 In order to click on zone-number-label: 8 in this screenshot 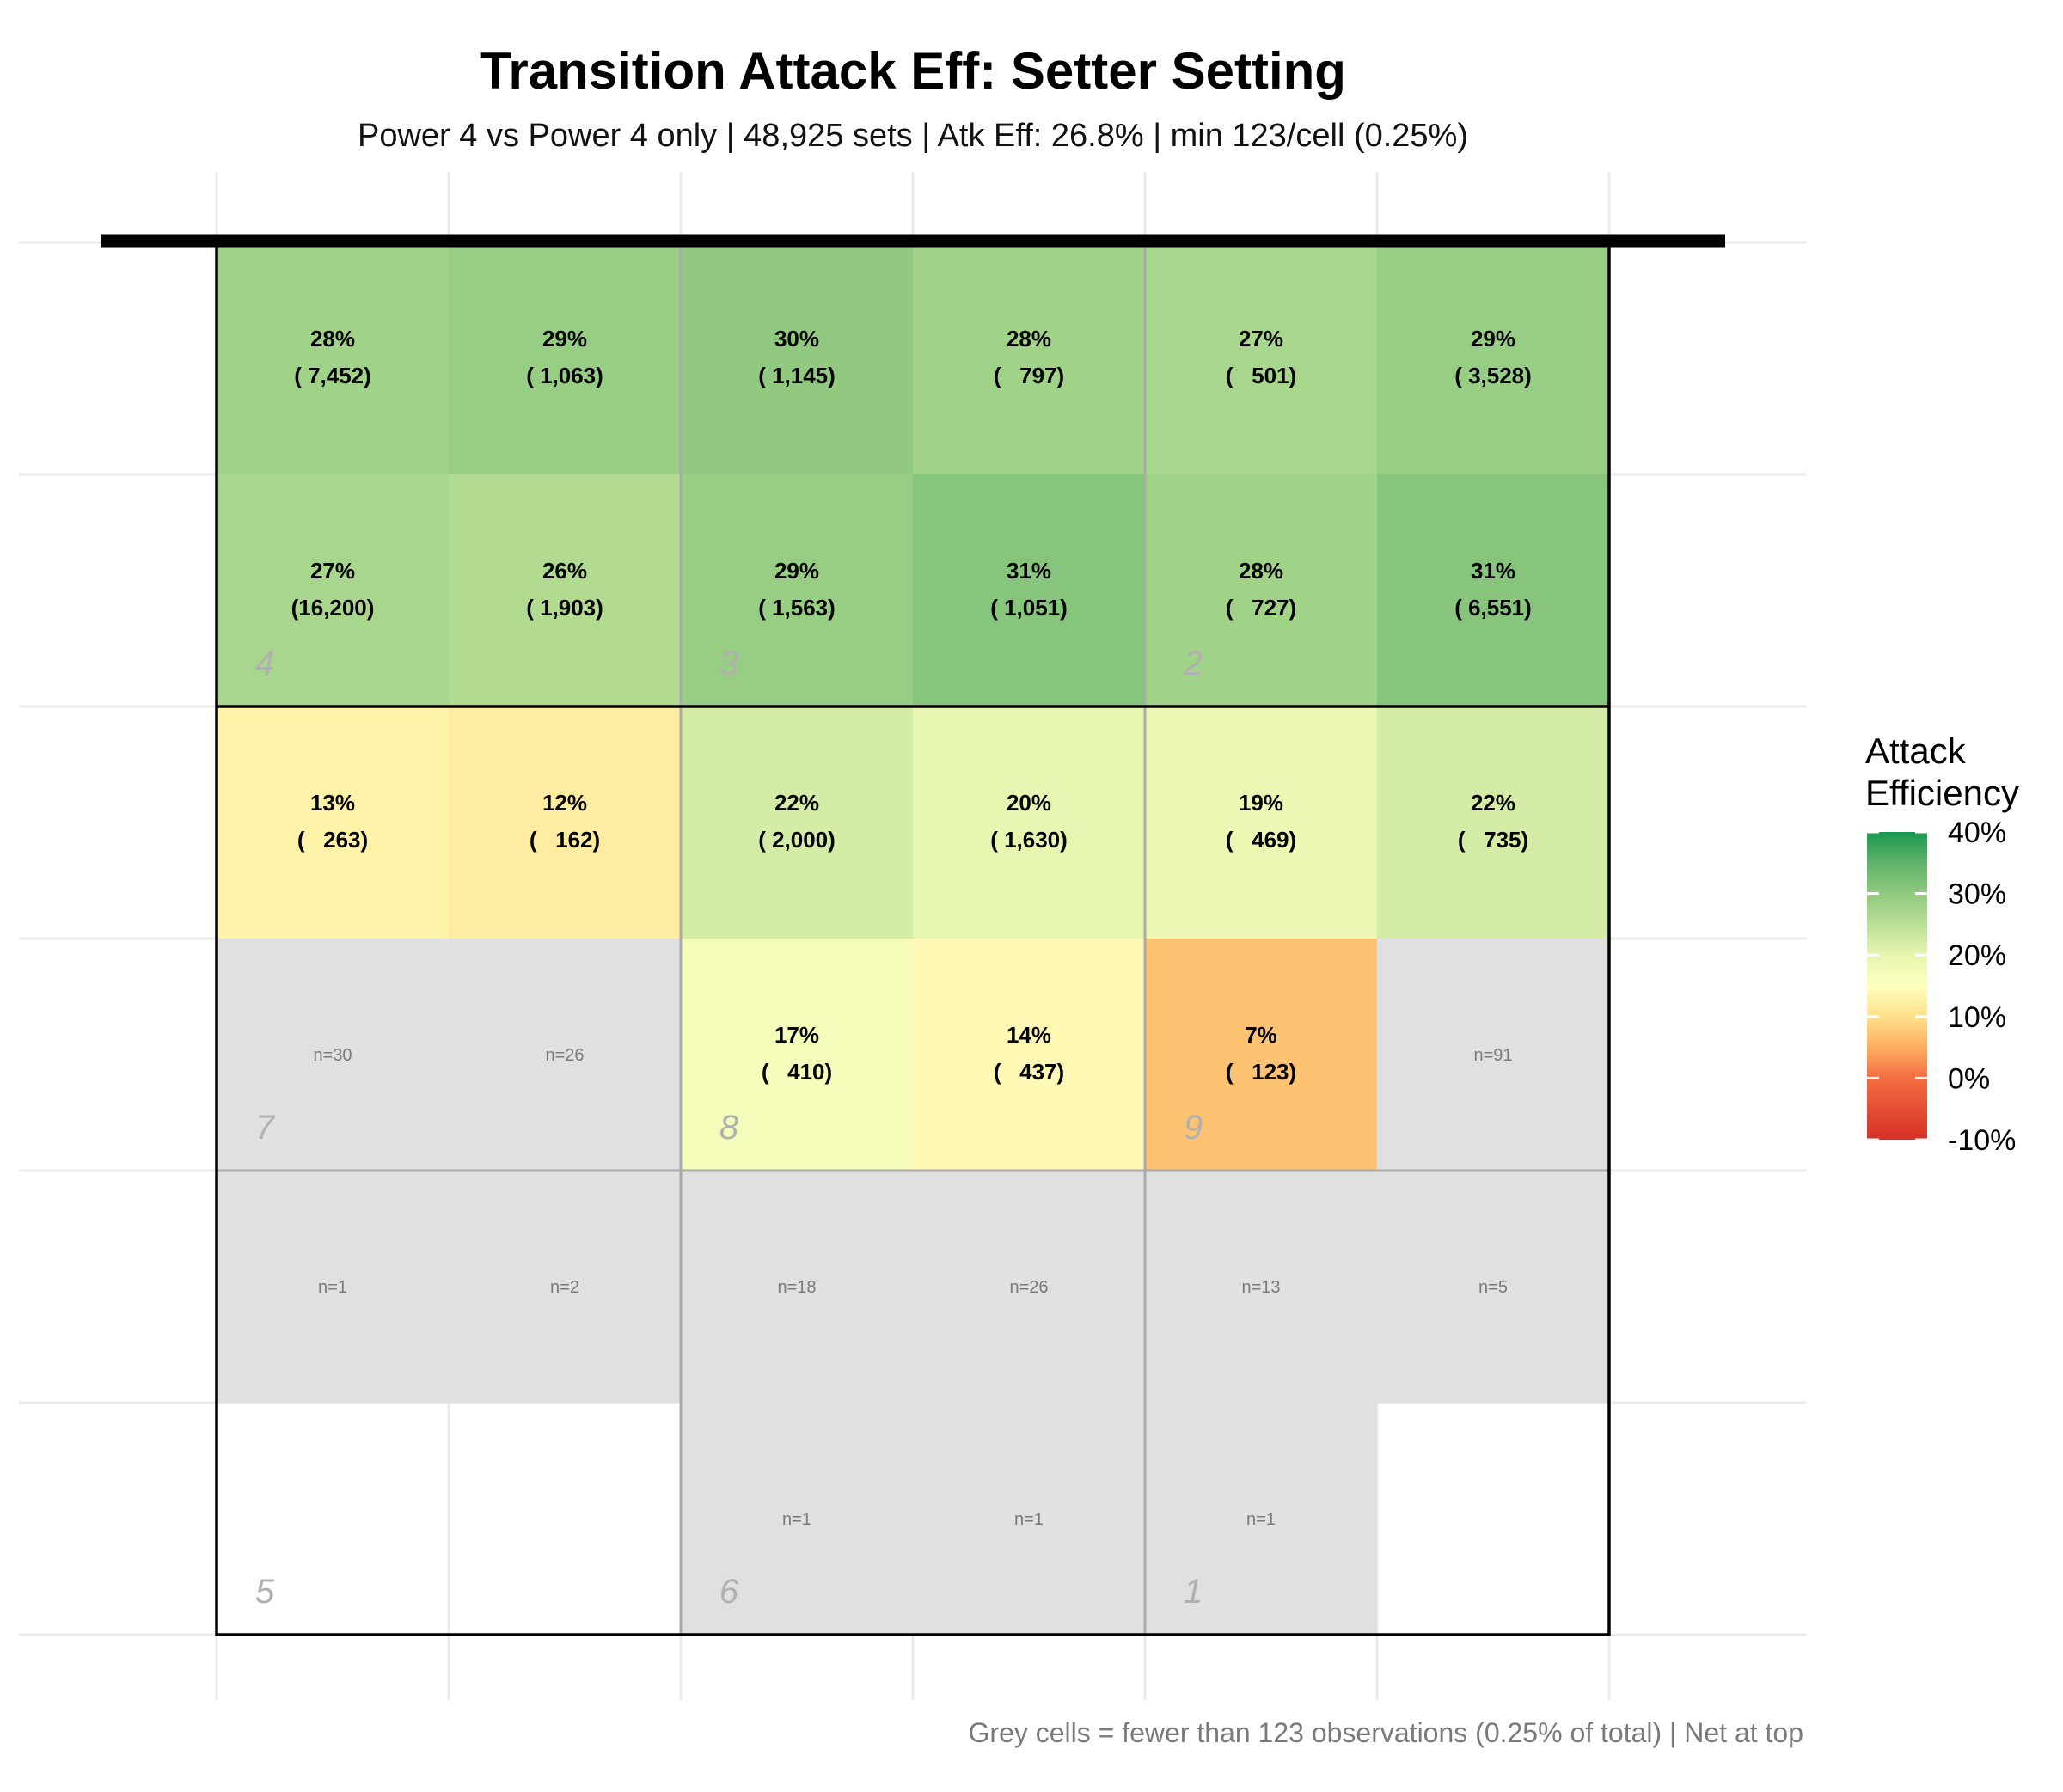, I will do `click(729, 1128)`.